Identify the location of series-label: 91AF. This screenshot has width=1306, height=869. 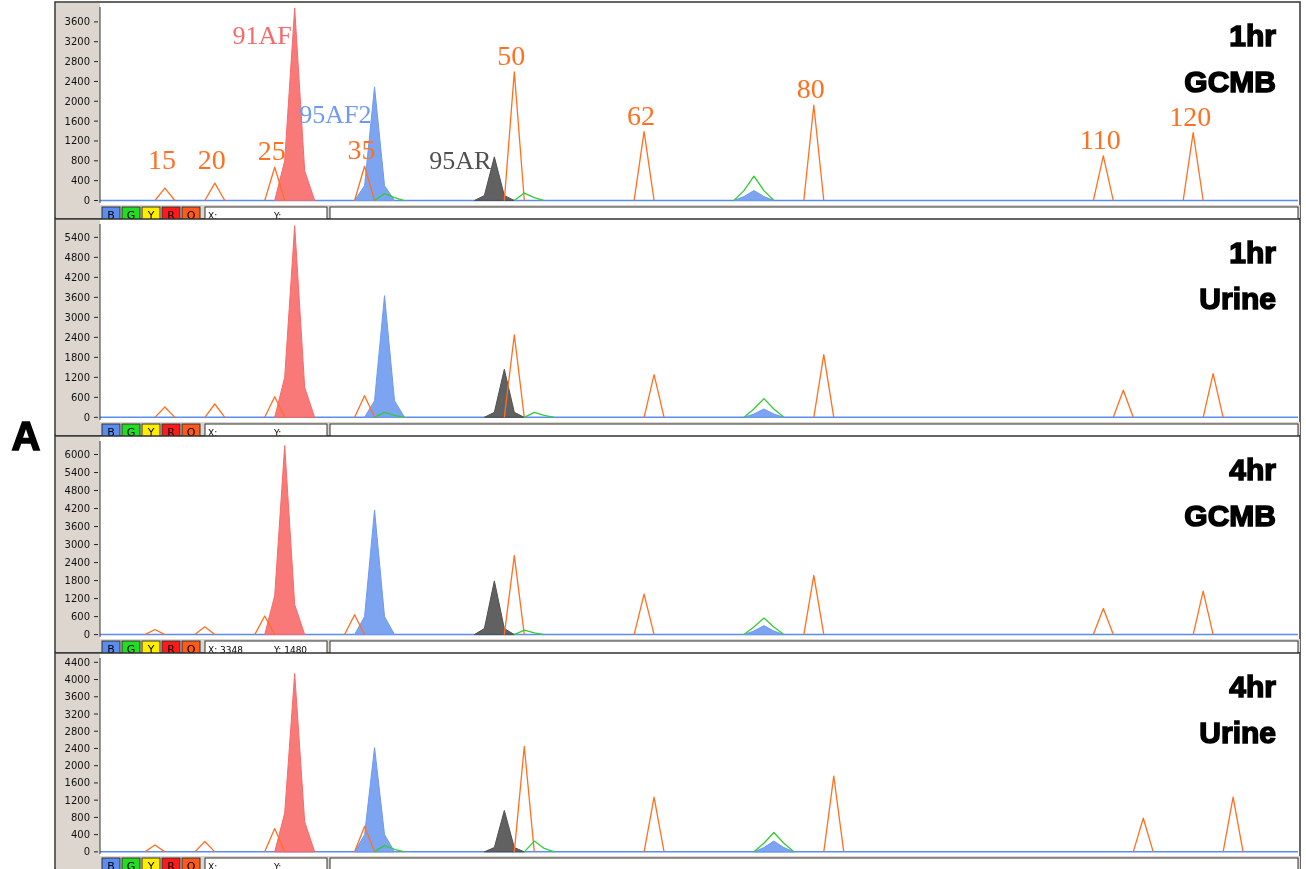
(262, 35).